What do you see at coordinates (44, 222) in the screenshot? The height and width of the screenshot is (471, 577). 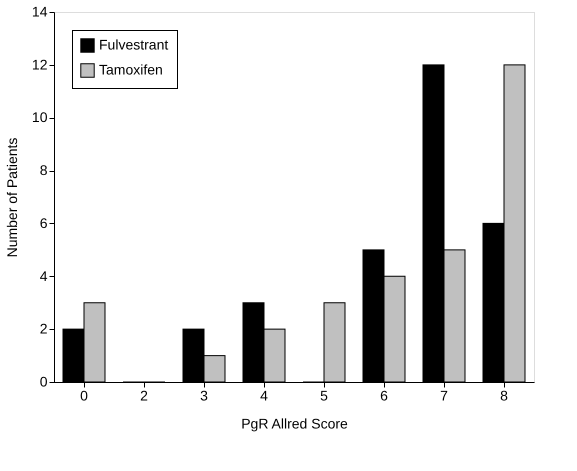 I see `y-tick-label: 6` at bounding box center [44, 222].